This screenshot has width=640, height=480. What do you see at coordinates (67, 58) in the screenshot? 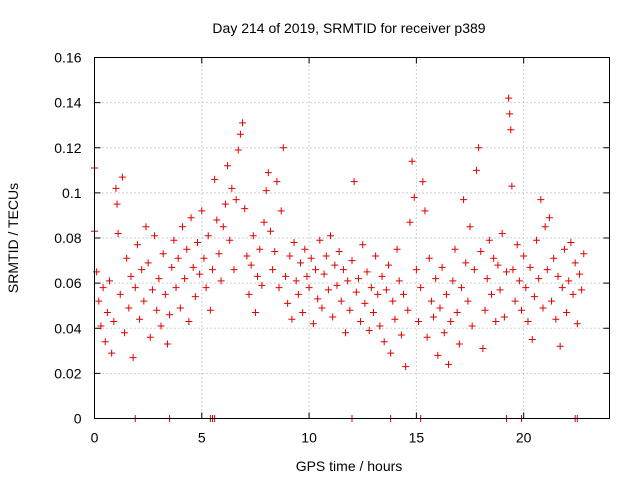
I see `y-tick-label: 0.16` at bounding box center [67, 58].